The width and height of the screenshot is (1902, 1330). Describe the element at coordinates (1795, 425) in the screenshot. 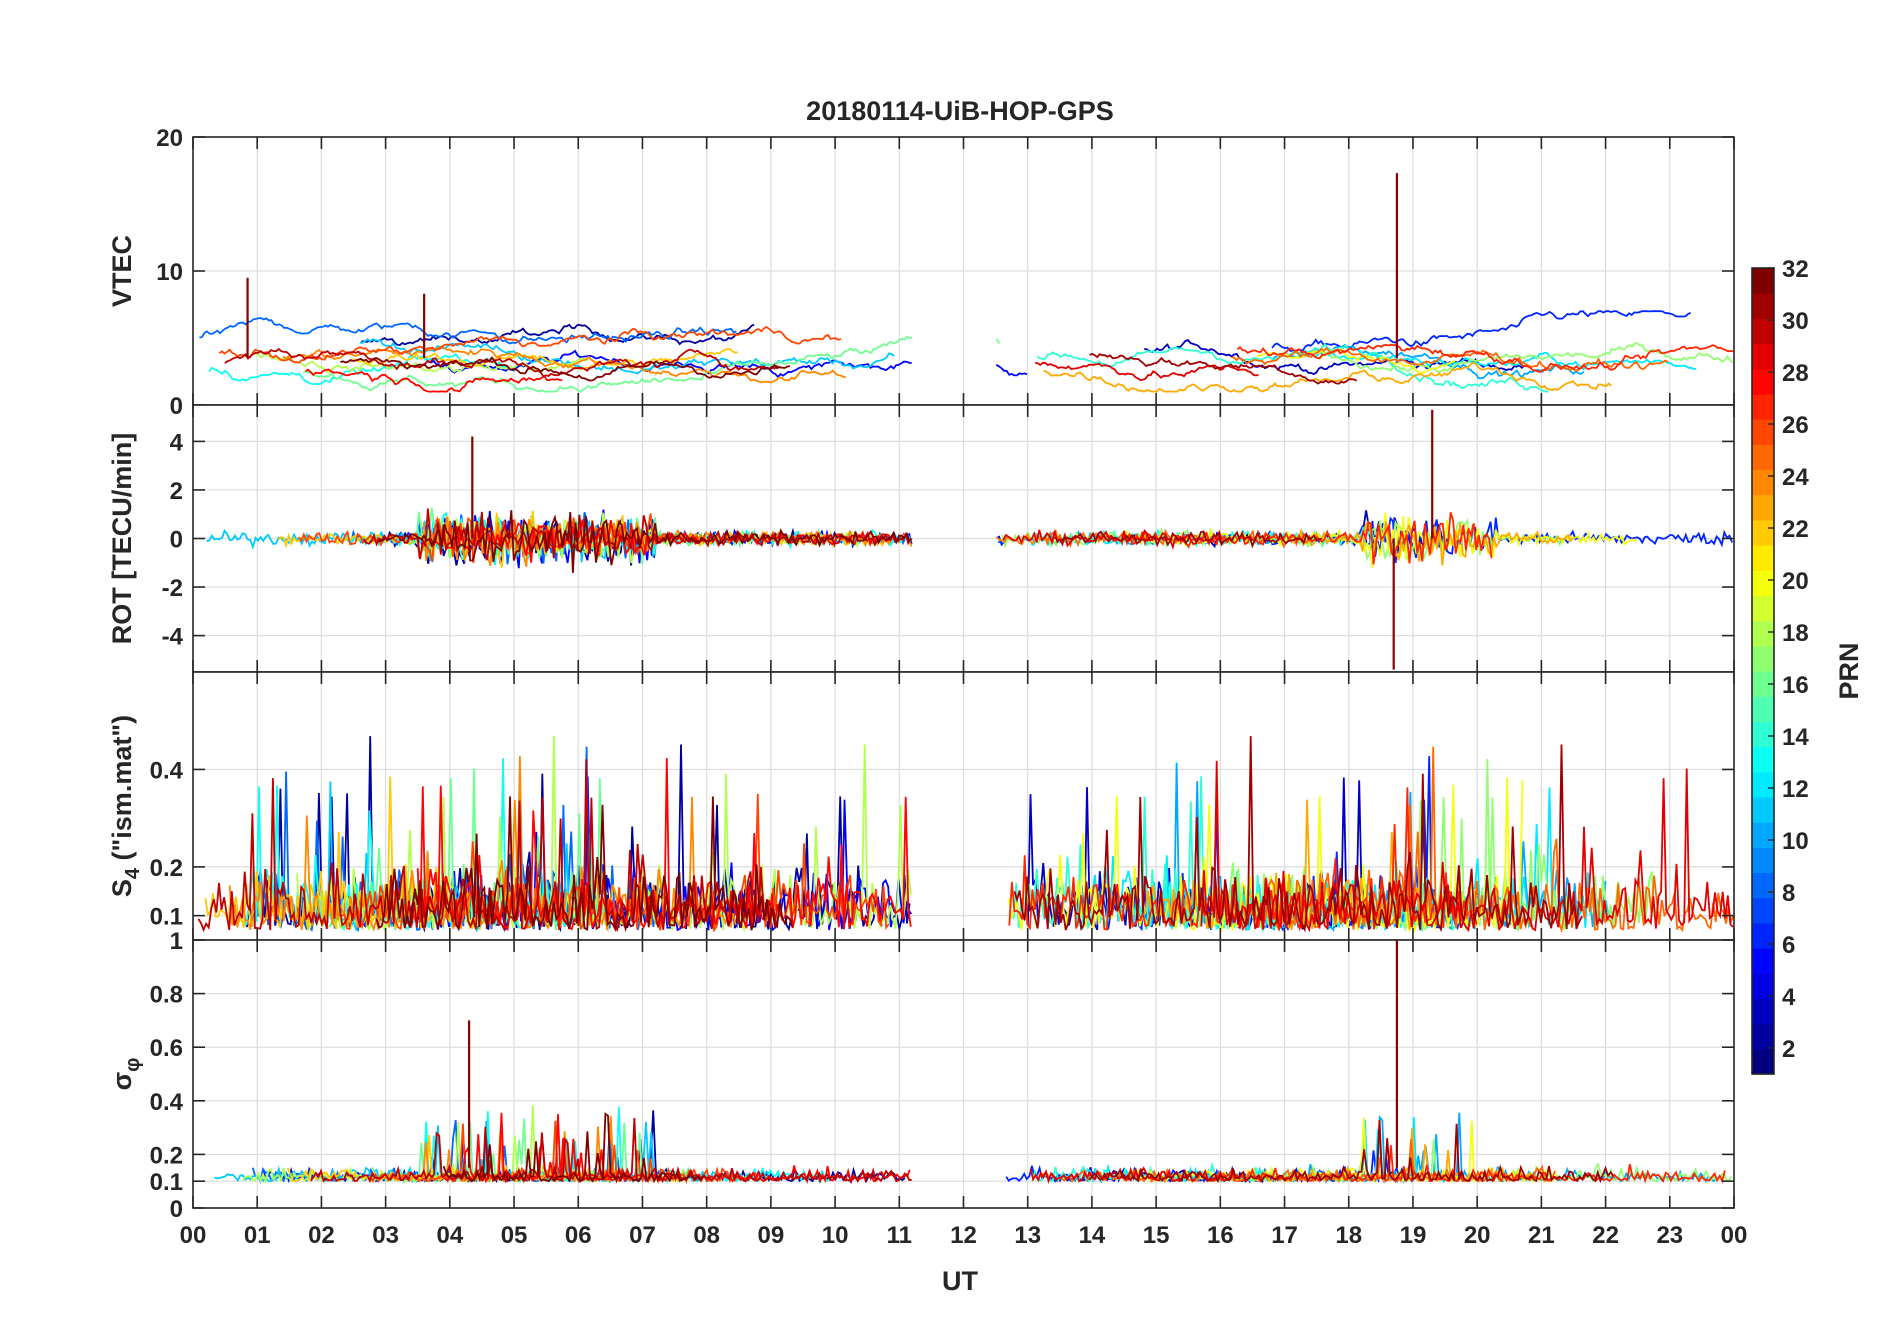

I see `colorbar-tick-label: 26` at that location.